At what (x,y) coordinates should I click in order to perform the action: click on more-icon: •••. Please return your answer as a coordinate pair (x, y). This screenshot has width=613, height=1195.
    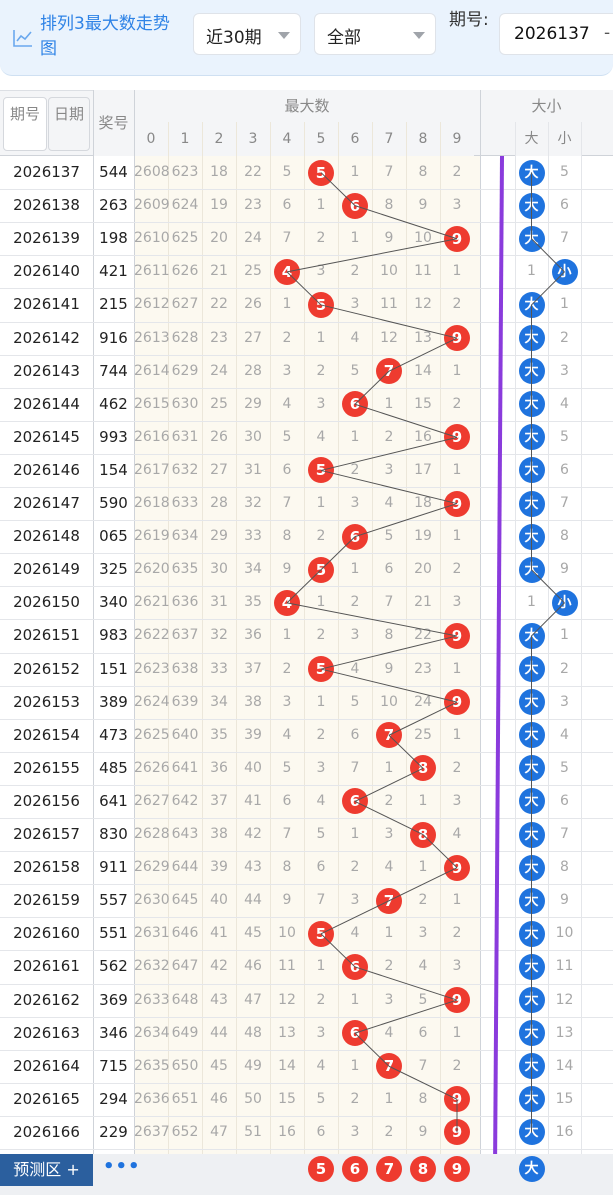
    Looking at the image, I should click on (122, 1166).